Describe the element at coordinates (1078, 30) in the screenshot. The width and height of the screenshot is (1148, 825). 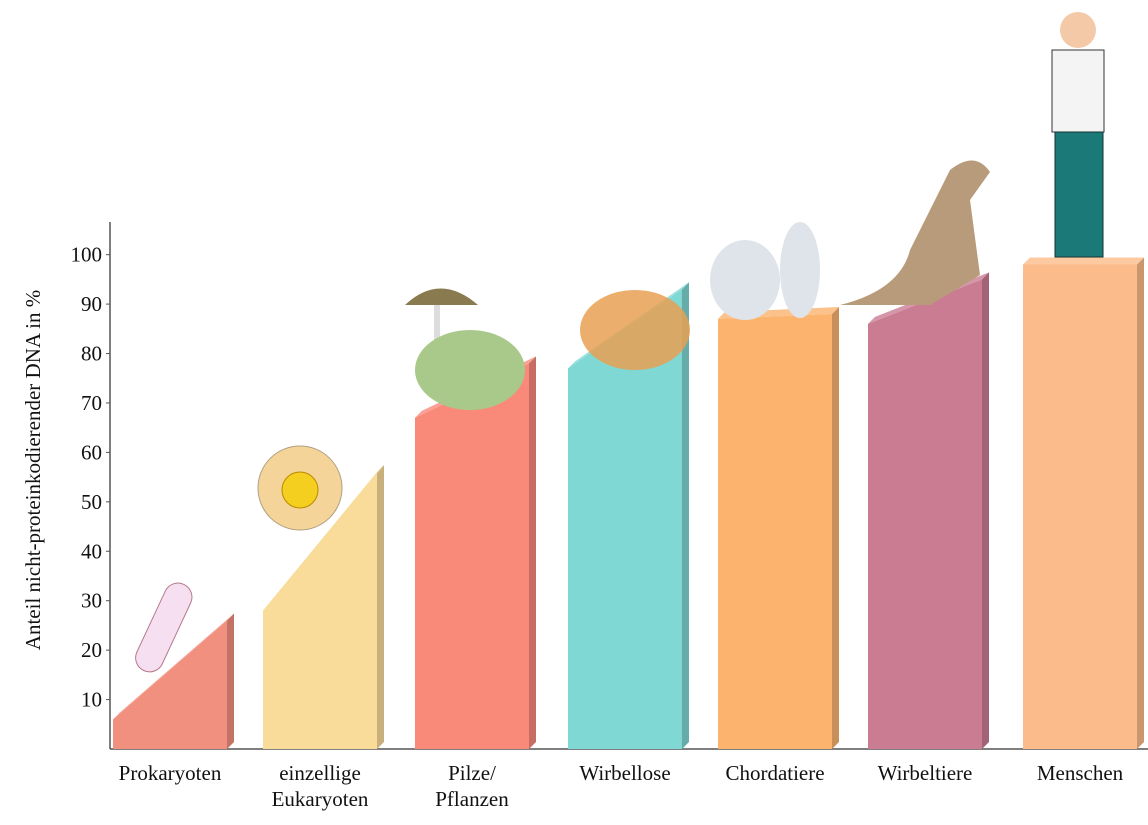
I see `person-head` at that location.